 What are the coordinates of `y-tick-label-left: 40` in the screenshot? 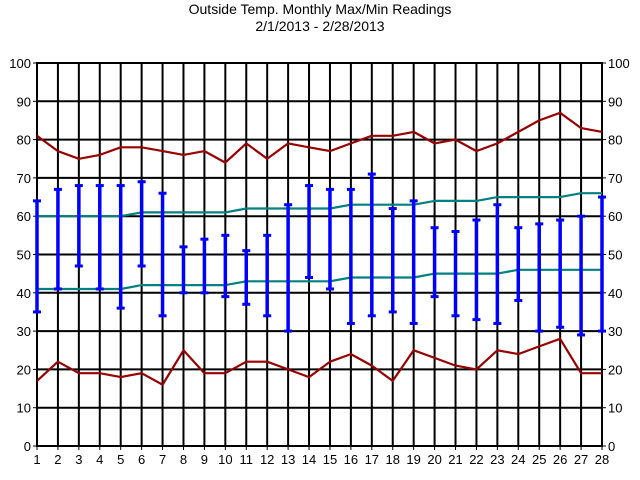 It's located at (24, 293).